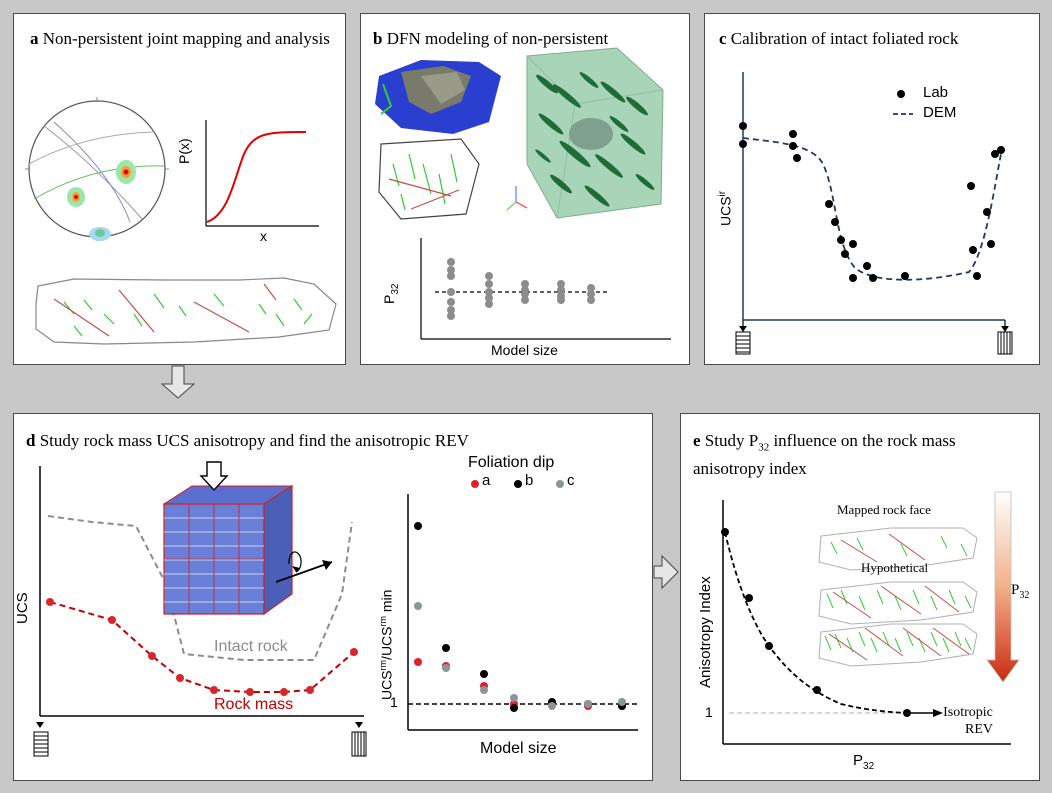 This screenshot has width=1052, height=793. What do you see at coordinates (186, 311) in the screenshot?
I see `mapped-outcrop` at bounding box center [186, 311].